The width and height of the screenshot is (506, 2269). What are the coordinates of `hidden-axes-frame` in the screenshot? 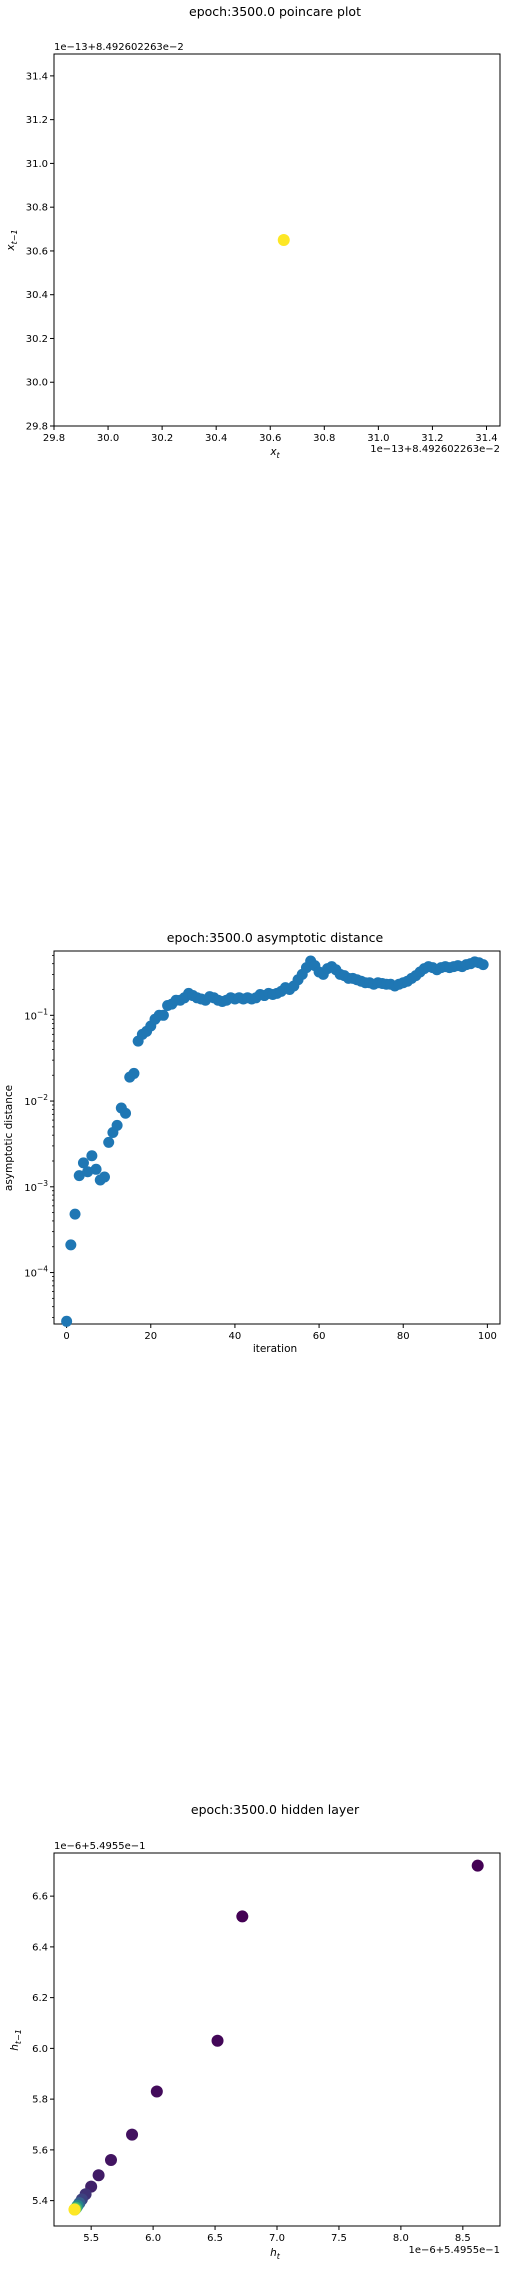 It's located at (277, 2039).